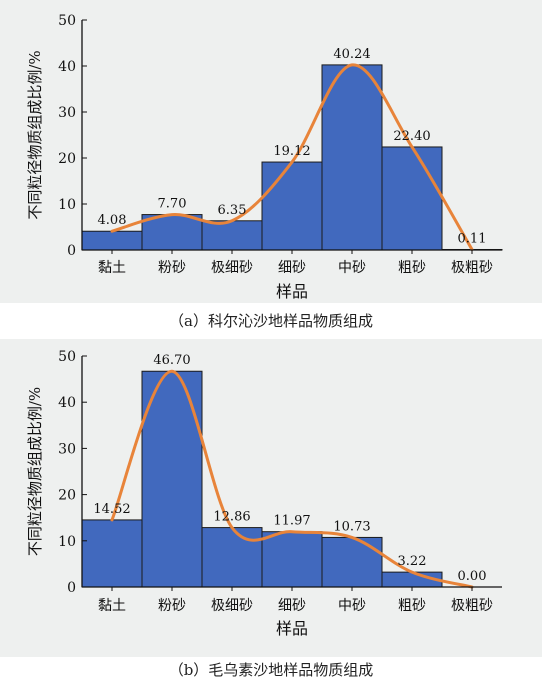  I want to click on value-label-0: 4.08, so click(112, 220).